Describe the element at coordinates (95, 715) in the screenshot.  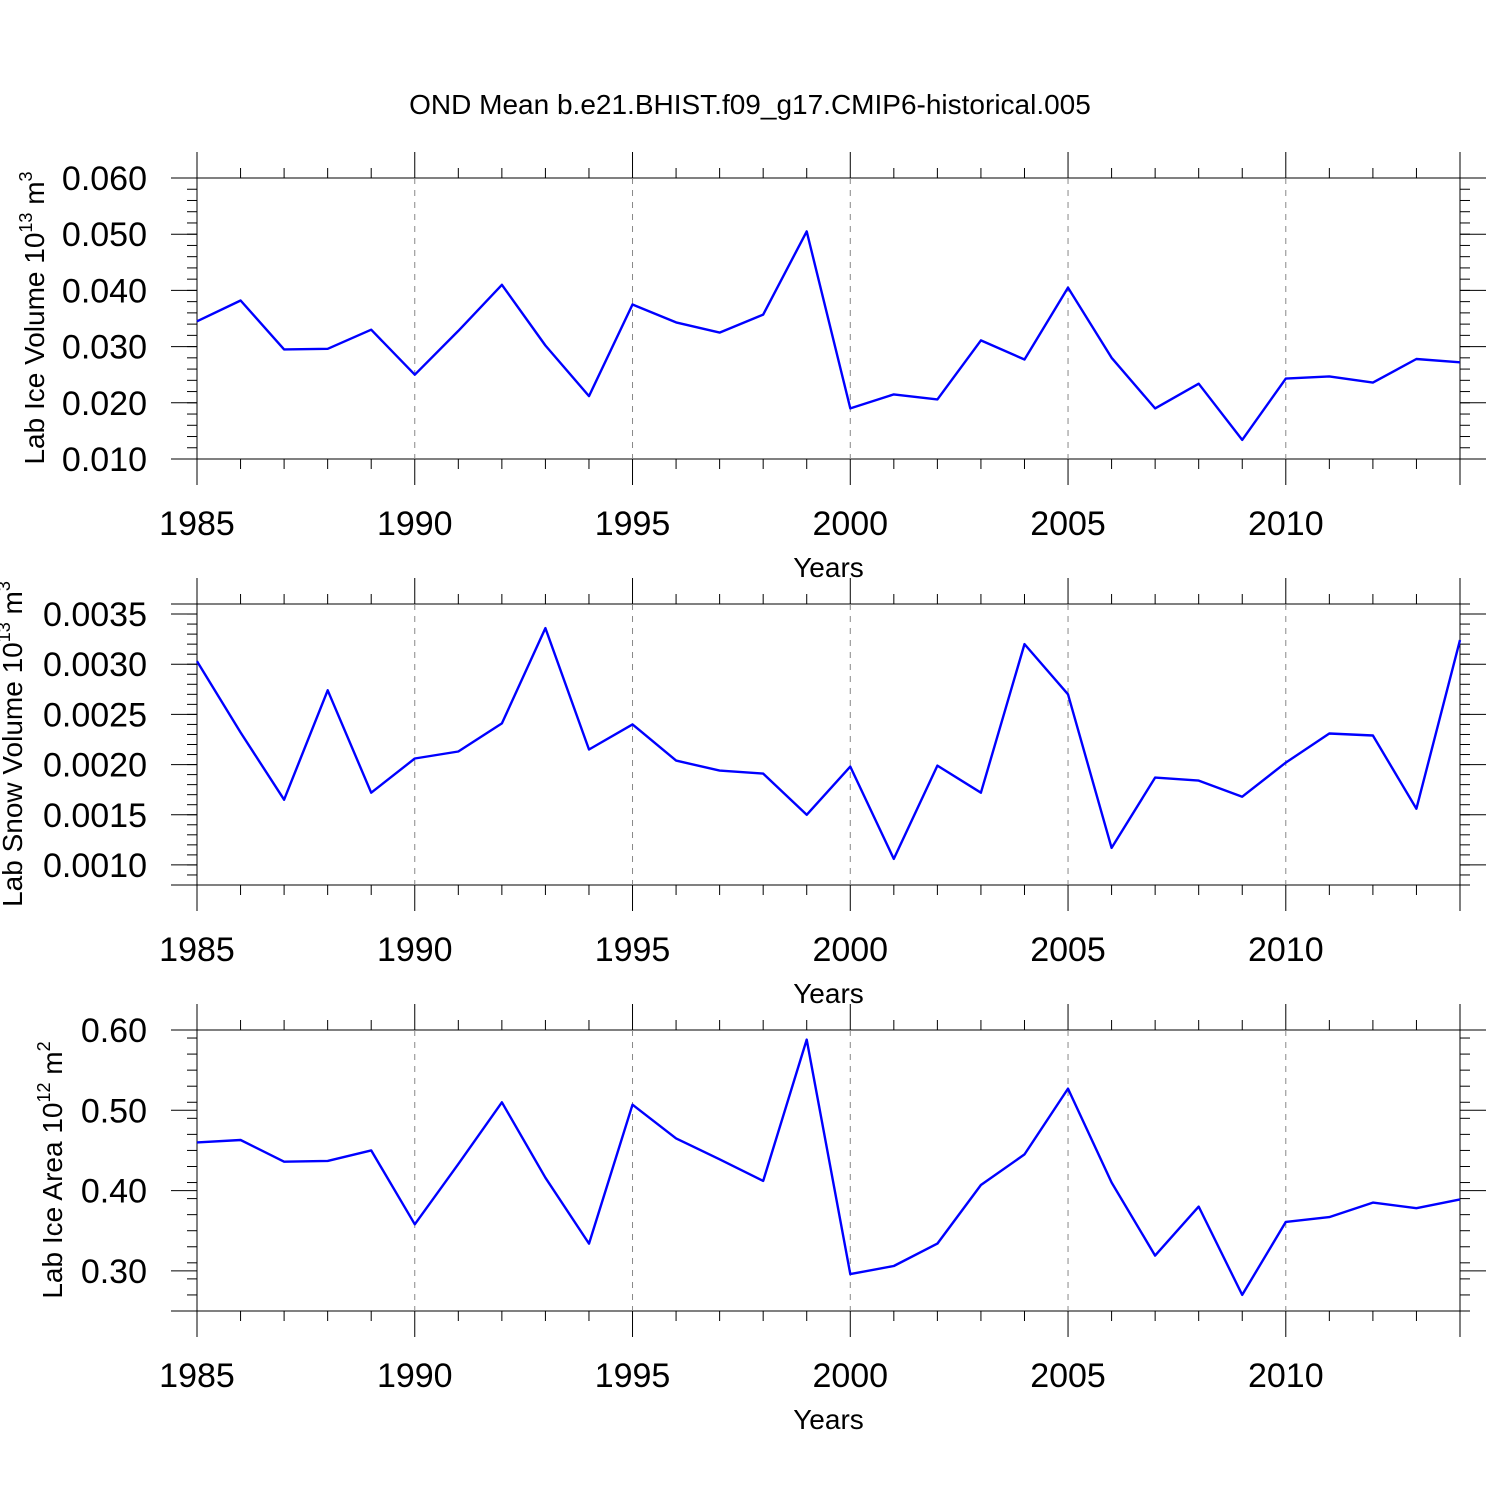
I see `y-tick-label: 0.0025` at that location.